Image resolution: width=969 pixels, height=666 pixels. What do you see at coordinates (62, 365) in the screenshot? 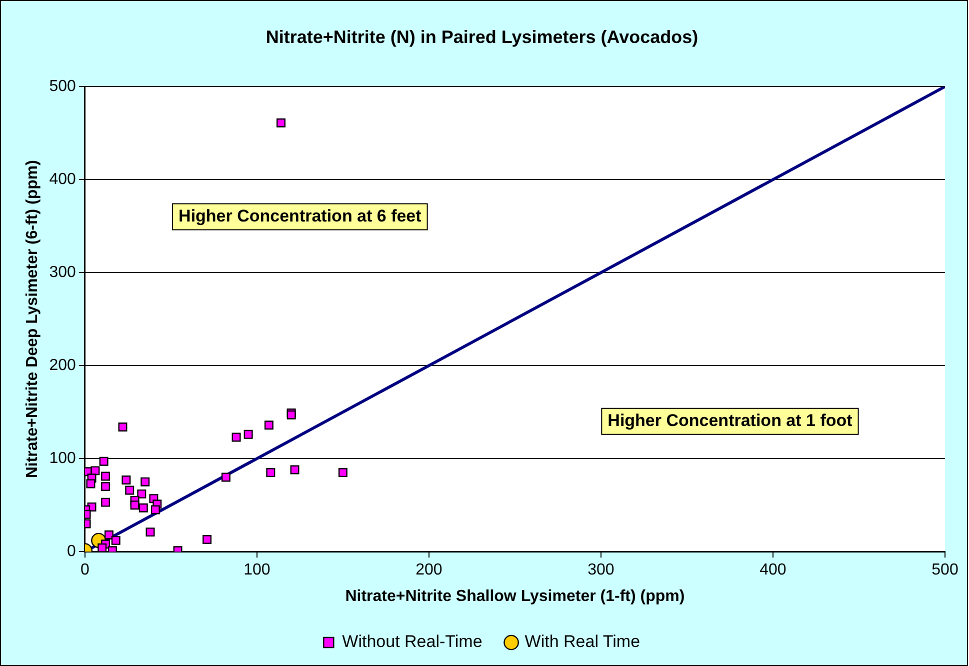
I see `y-tick-label: 200` at bounding box center [62, 365].